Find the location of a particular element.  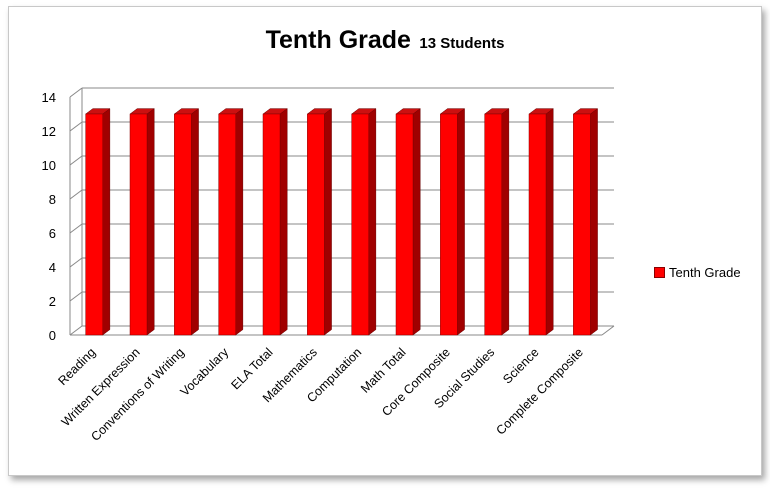

y-tick-label: 6 is located at coordinates (52, 233).